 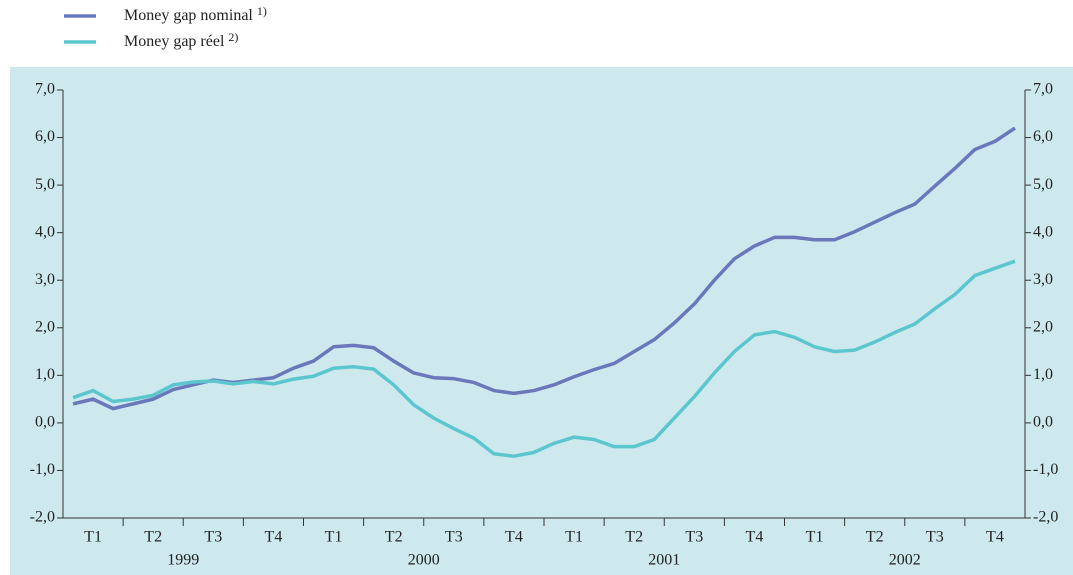 I want to click on y2-tick-label: 5,0, so click(x=1043, y=184).